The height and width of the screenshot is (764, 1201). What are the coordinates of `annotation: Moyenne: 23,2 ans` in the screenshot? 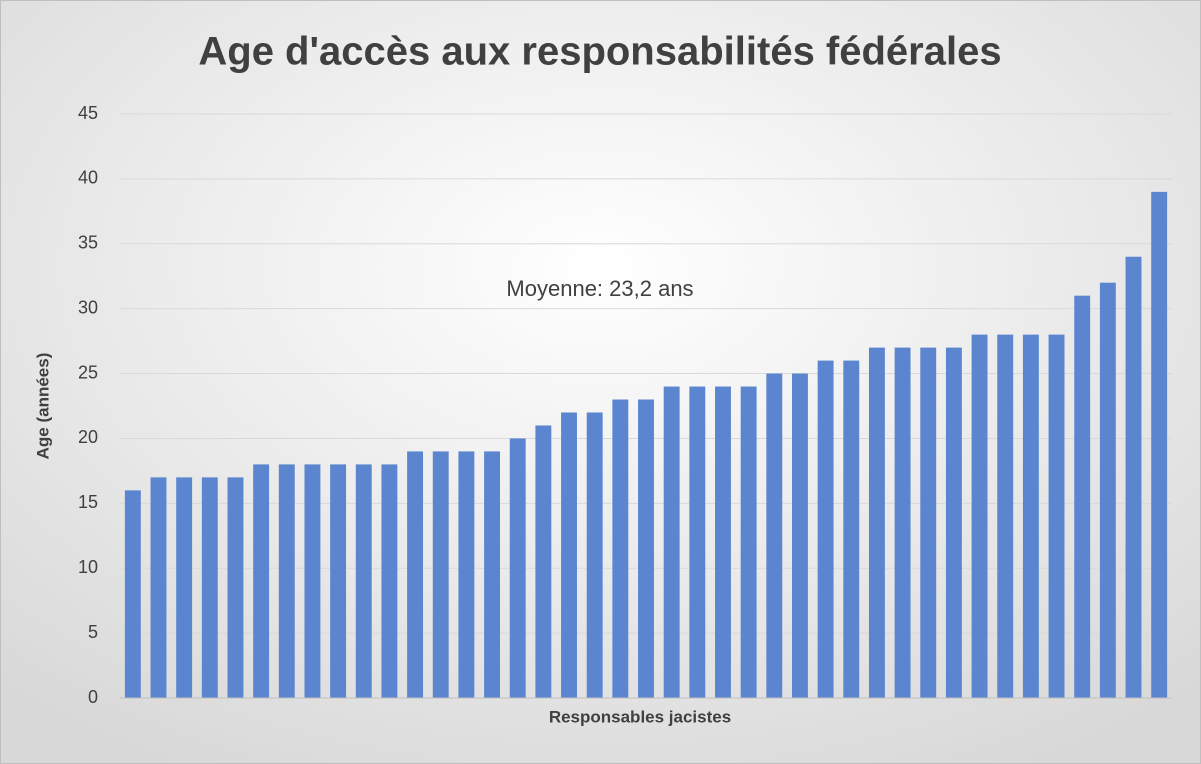 It's located at (599, 288).